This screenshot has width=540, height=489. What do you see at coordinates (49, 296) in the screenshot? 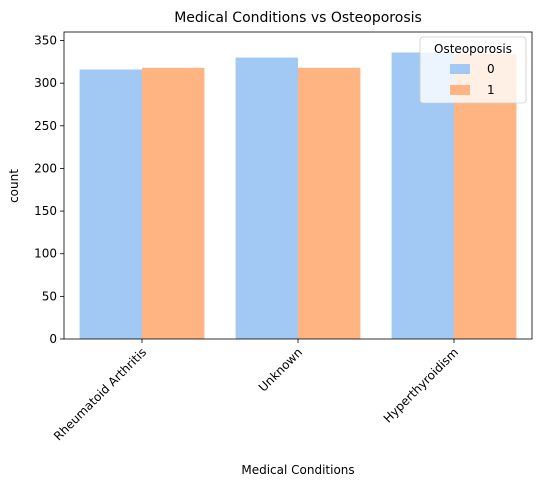
I see `y-tick-label-50: 50` at bounding box center [49, 296].